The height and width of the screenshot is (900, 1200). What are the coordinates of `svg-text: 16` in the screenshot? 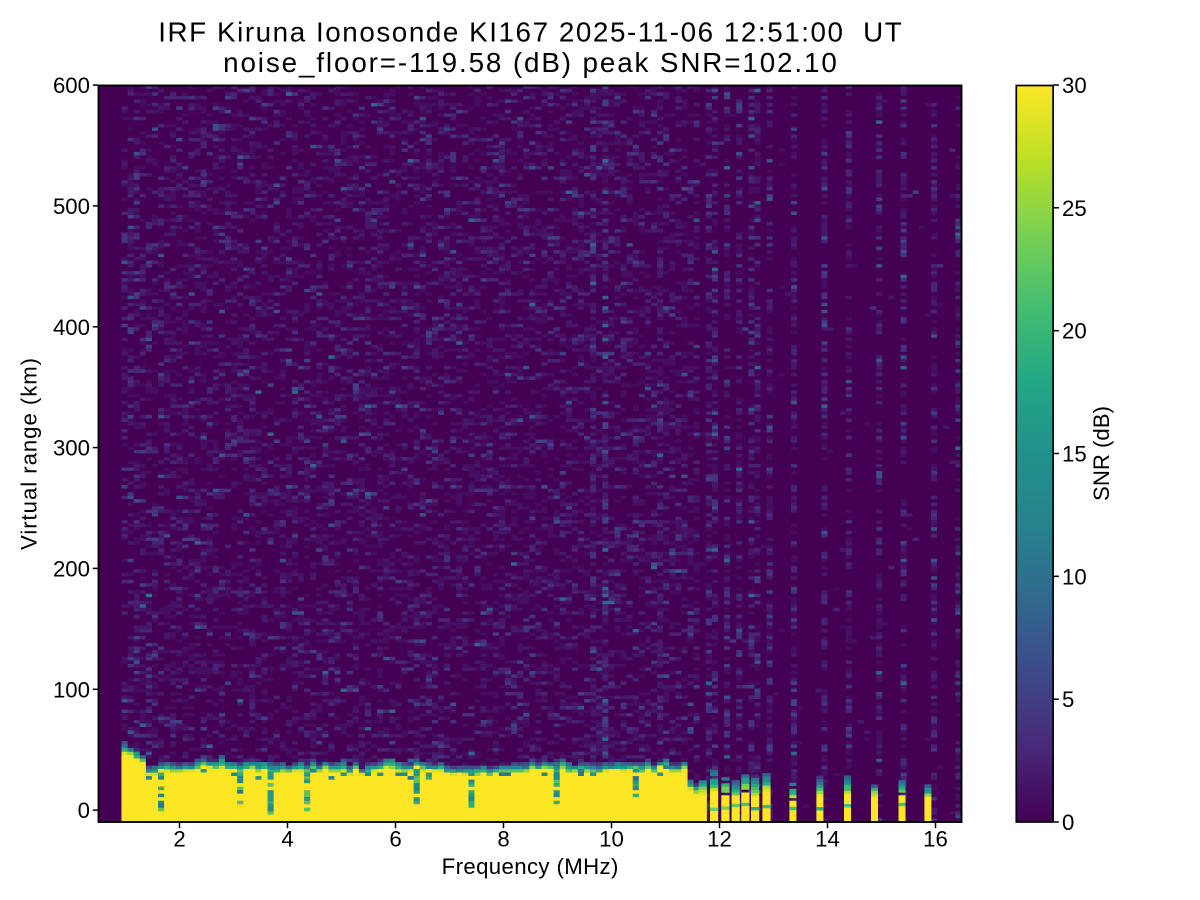 It's located at (935, 839).